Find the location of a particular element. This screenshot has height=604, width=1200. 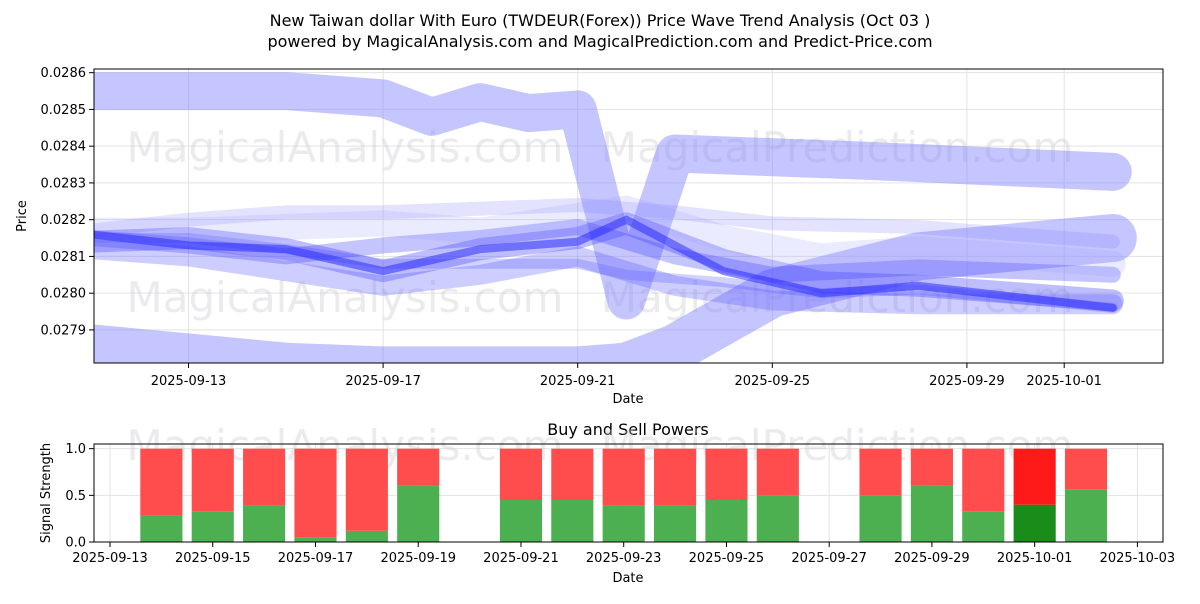

price-y-tick-label: 0.0286 is located at coordinates (64, 73).